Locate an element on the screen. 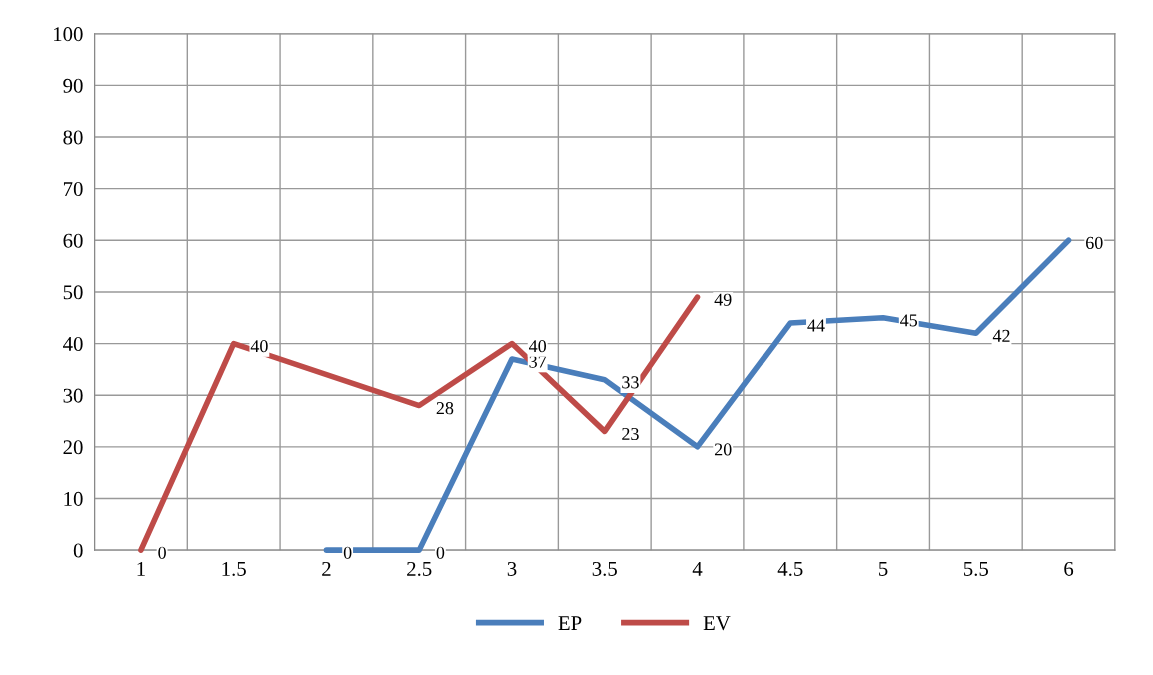 This screenshot has height=675, width=1153. x-tick-label: 2.5 is located at coordinates (419, 568).